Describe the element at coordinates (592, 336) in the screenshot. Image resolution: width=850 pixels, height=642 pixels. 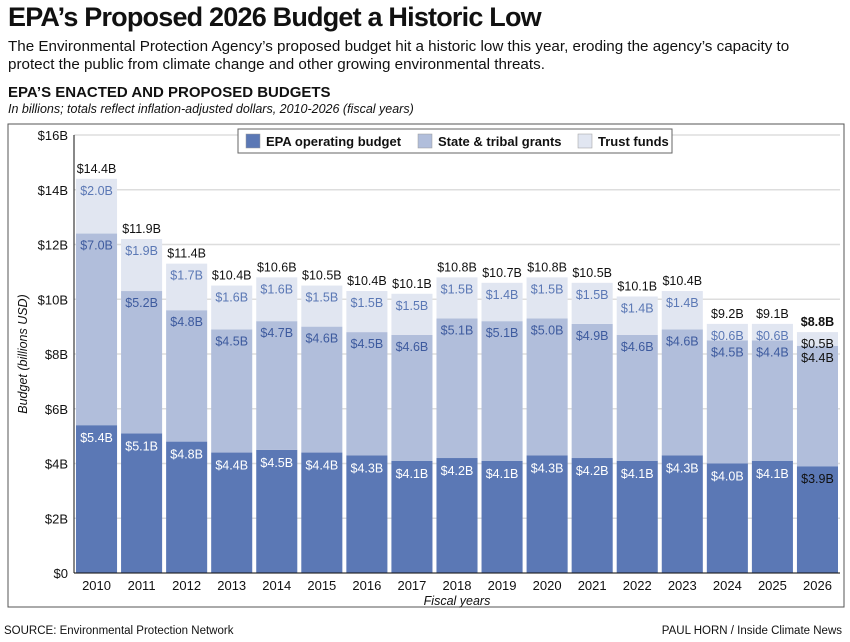
I see `data-label: $4.9B` at that location.